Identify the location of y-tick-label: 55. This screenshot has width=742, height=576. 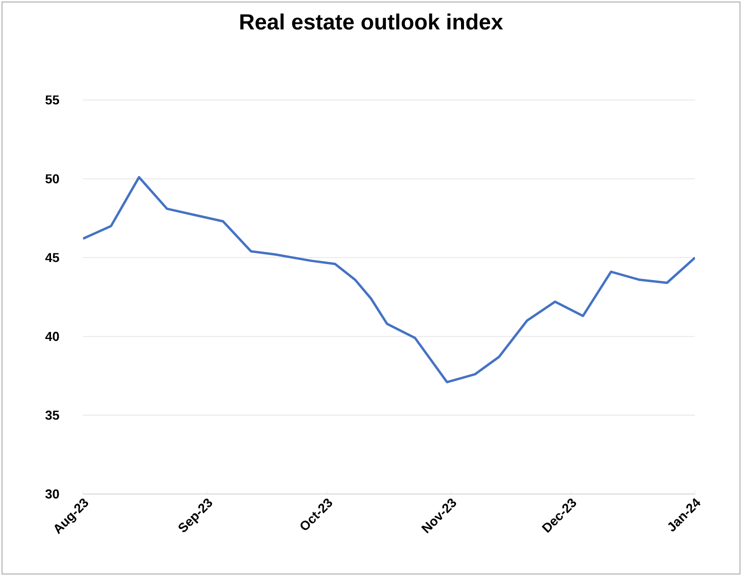
(52, 100).